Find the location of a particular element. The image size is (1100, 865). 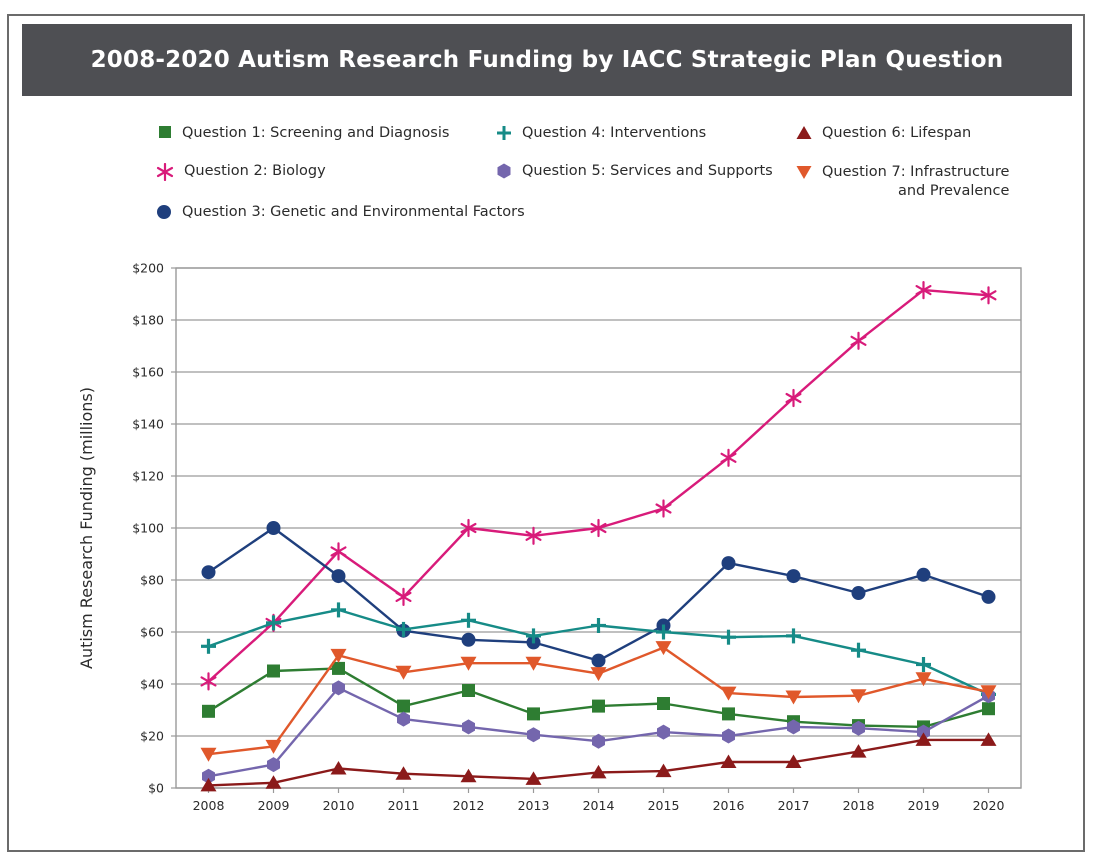

x-tick-label: 2020 is located at coordinates (989, 805).